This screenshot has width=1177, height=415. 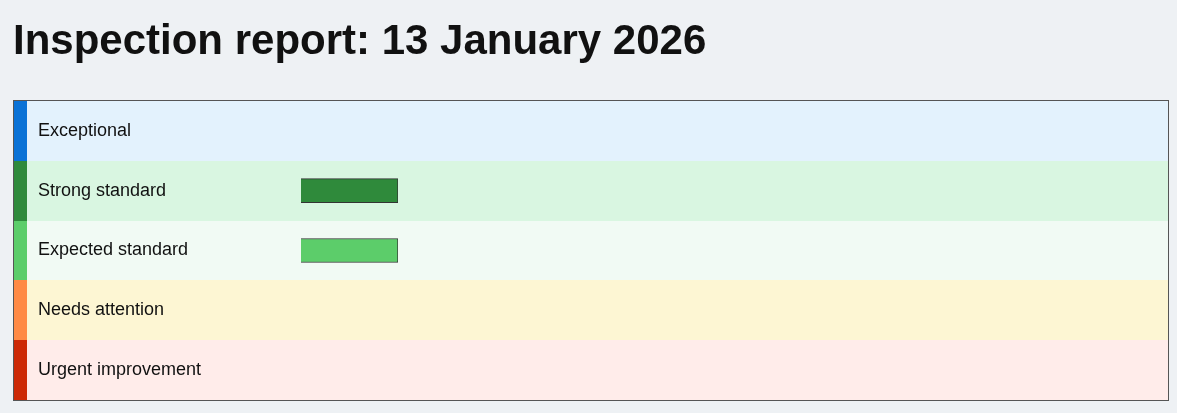 I want to click on y-tick-label: Exceptional, so click(x=85, y=129).